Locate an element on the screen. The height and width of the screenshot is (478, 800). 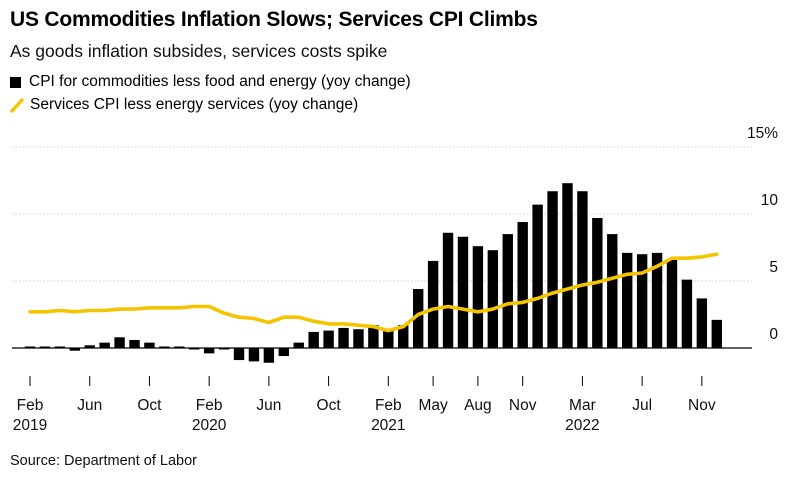
x-tick-year-label: 2020 is located at coordinates (209, 425).